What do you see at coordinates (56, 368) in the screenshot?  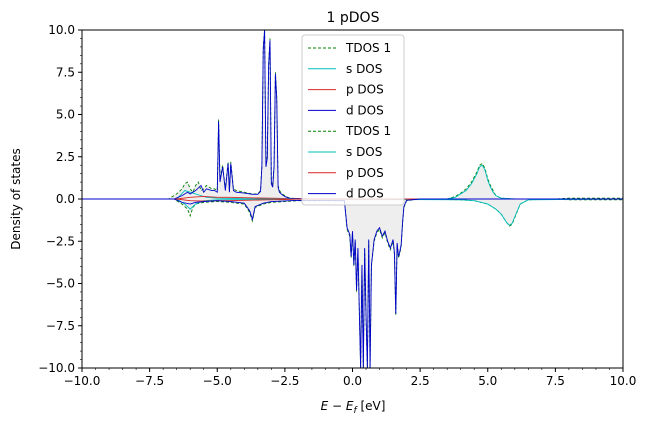 I see `y-tick-label: −10.0` at bounding box center [56, 368].